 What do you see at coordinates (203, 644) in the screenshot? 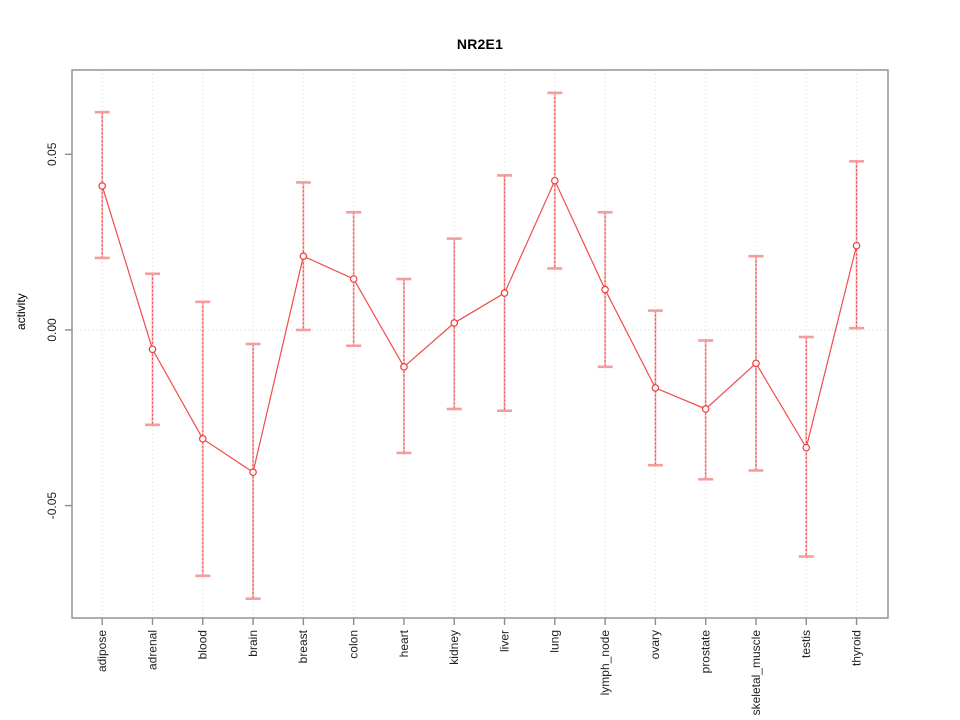
I see `x-tick-label: blood` at bounding box center [203, 644].